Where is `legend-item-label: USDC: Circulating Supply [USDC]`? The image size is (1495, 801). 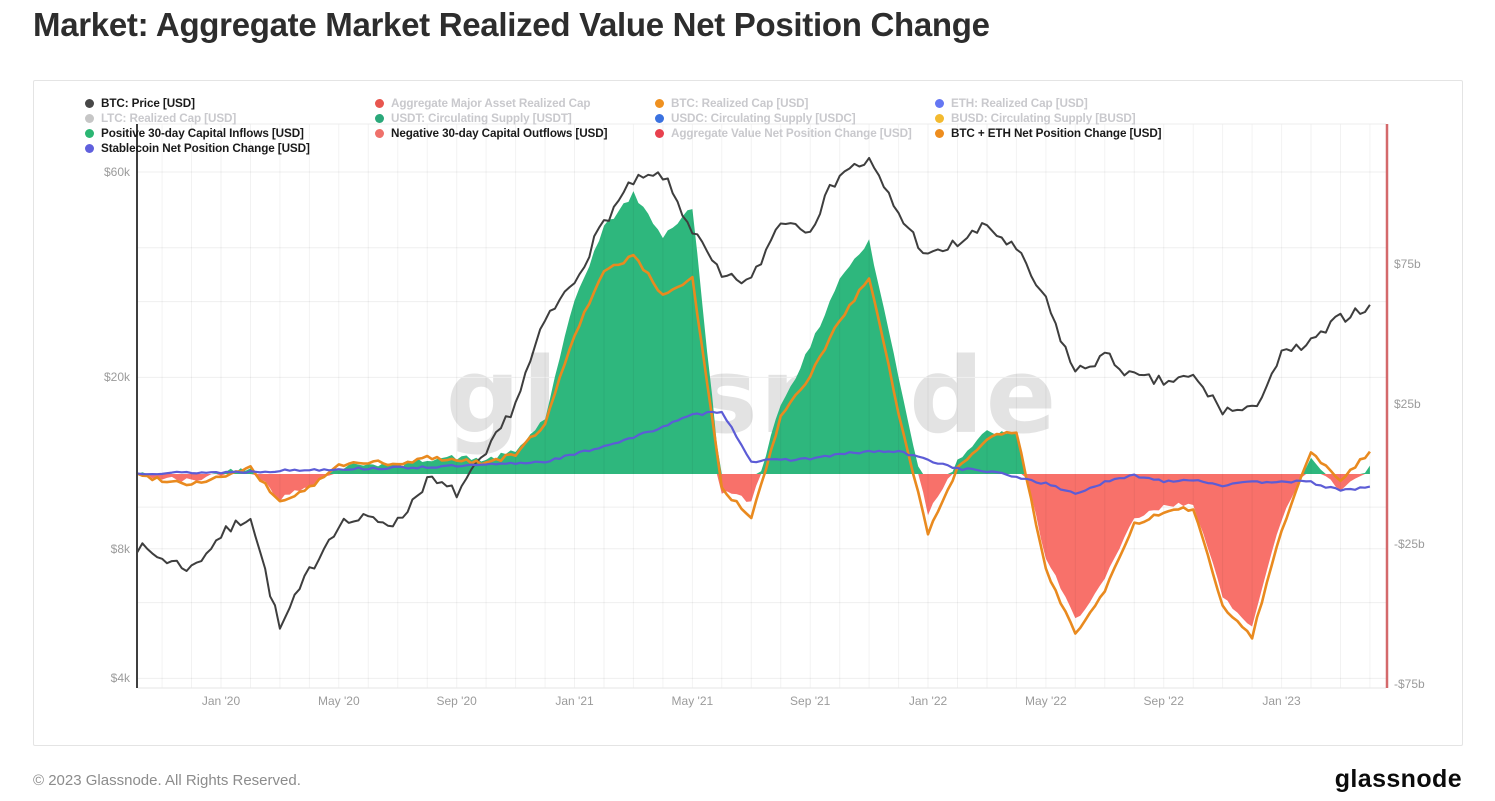 legend-item-label: USDC: Circulating Supply [USDC] is located at coordinates (763, 118).